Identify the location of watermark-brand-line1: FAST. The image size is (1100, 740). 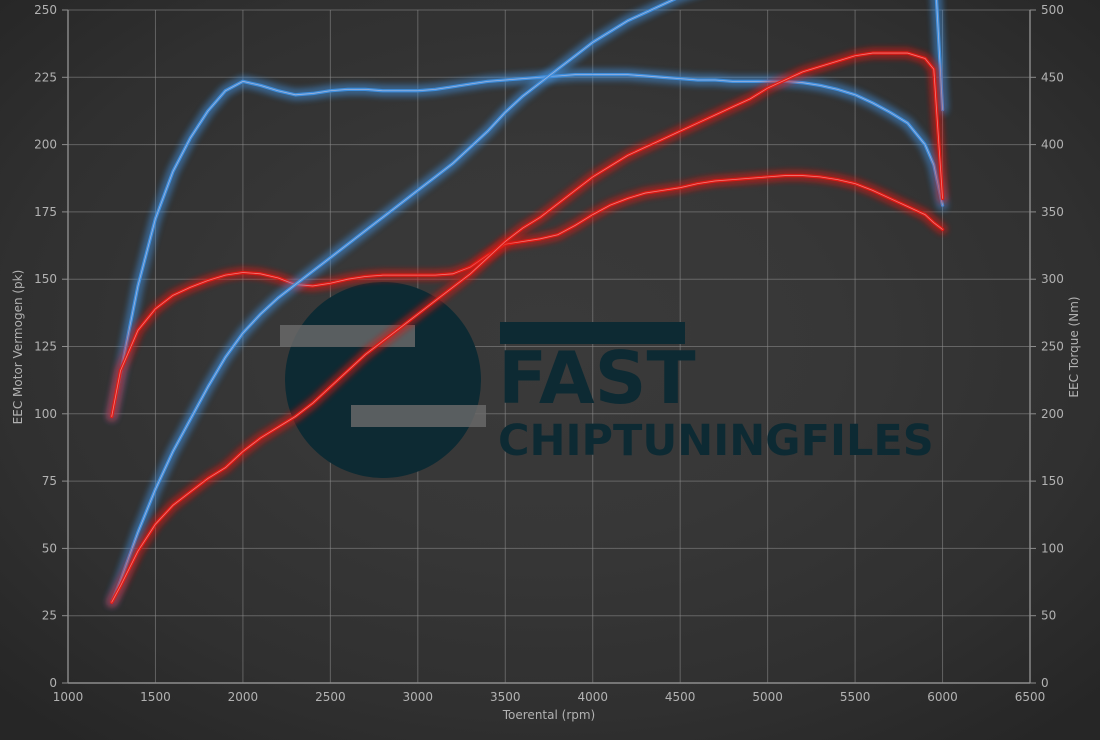
(597, 378).